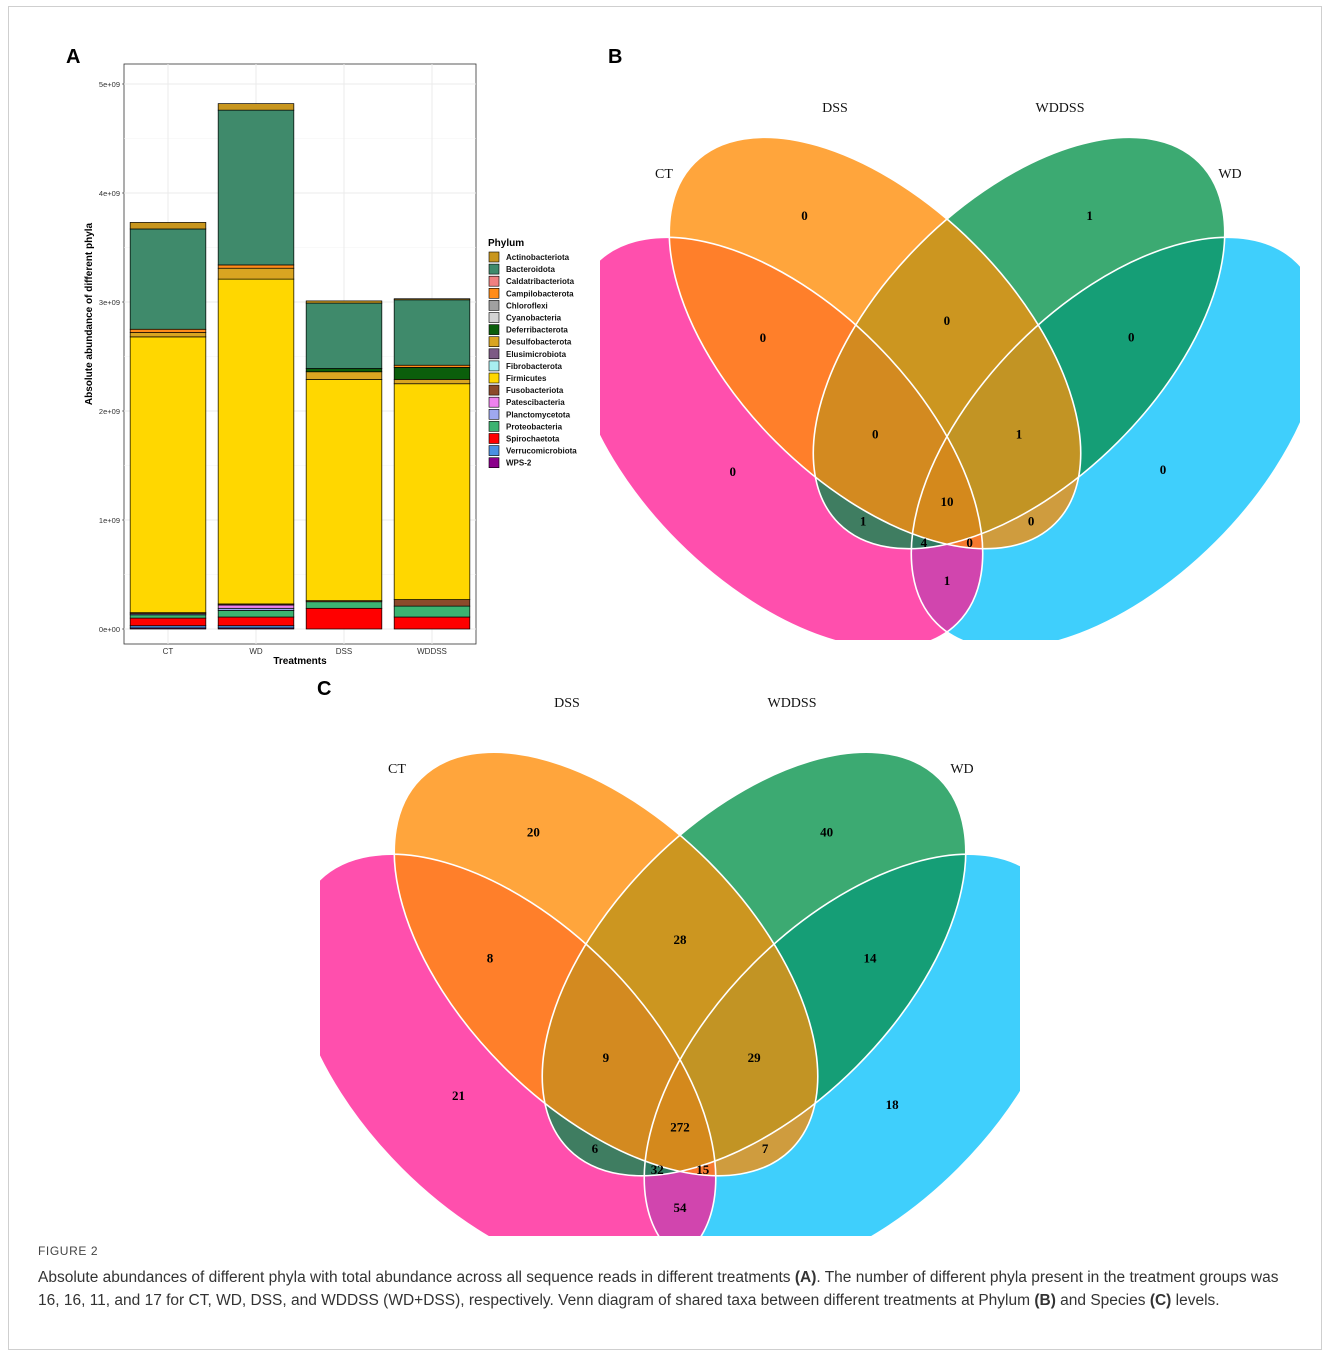 Image resolution: width=1330 pixels, height=1360 pixels. What do you see at coordinates (755, 1057) in the screenshot?
I see `venn-count: 29` at bounding box center [755, 1057].